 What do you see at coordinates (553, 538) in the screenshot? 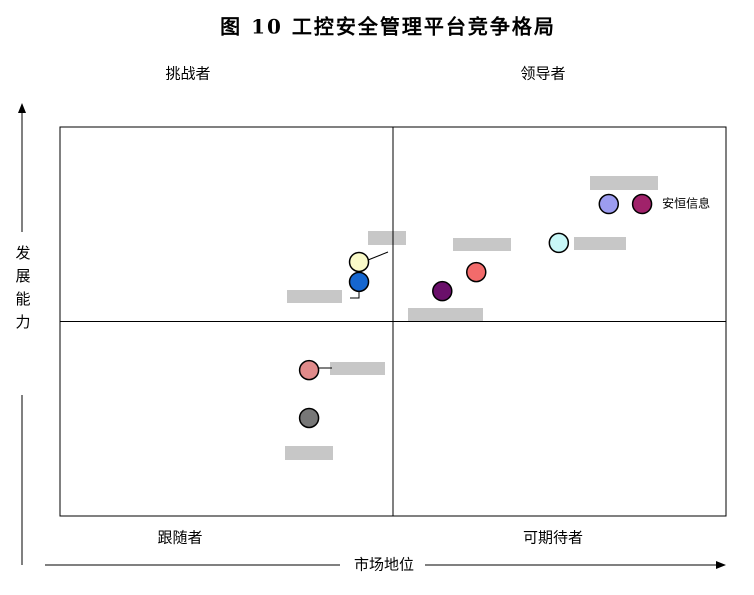
I see `quadrant-label: 可期待者` at bounding box center [553, 538].